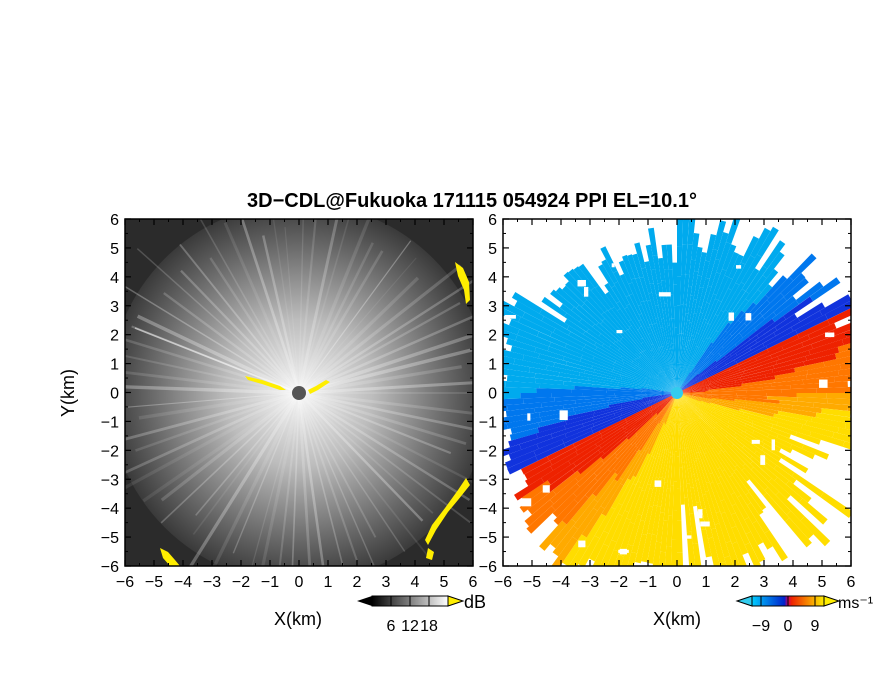 The height and width of the screenshot is (680, 880). What do you see at coordinates (492, 278) in the screenshot?
I see `y-tick-label: 4` at bounding box center [492, 278].